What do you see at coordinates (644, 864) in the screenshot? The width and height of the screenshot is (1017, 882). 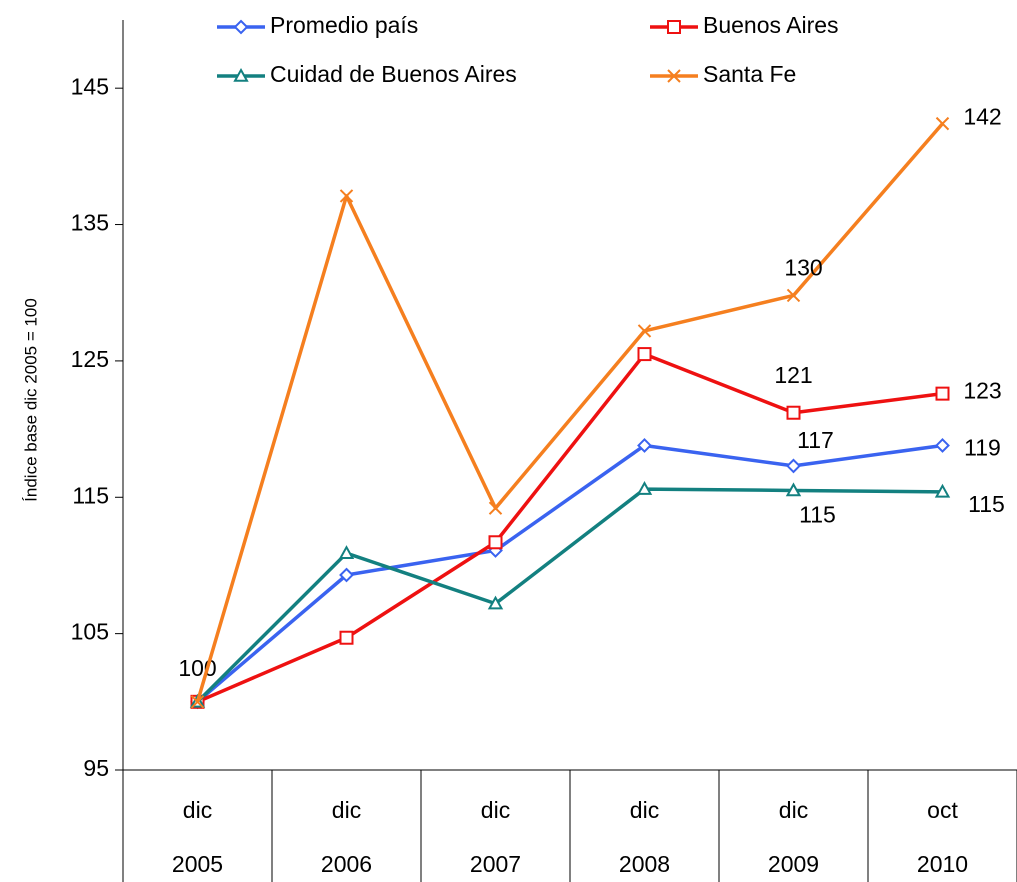 I see `x-tick-label: 2008` at bounding box center [644, 864].